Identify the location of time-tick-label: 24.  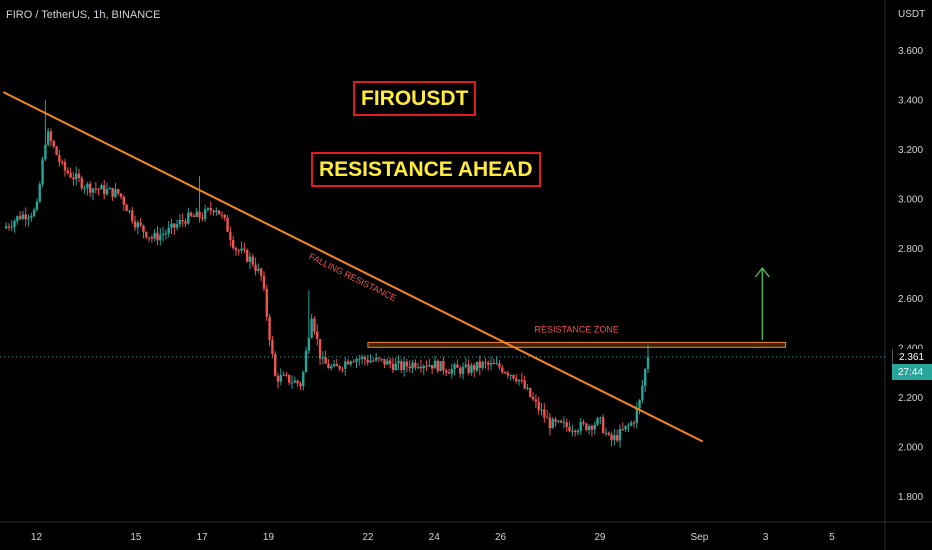
(435, 537).